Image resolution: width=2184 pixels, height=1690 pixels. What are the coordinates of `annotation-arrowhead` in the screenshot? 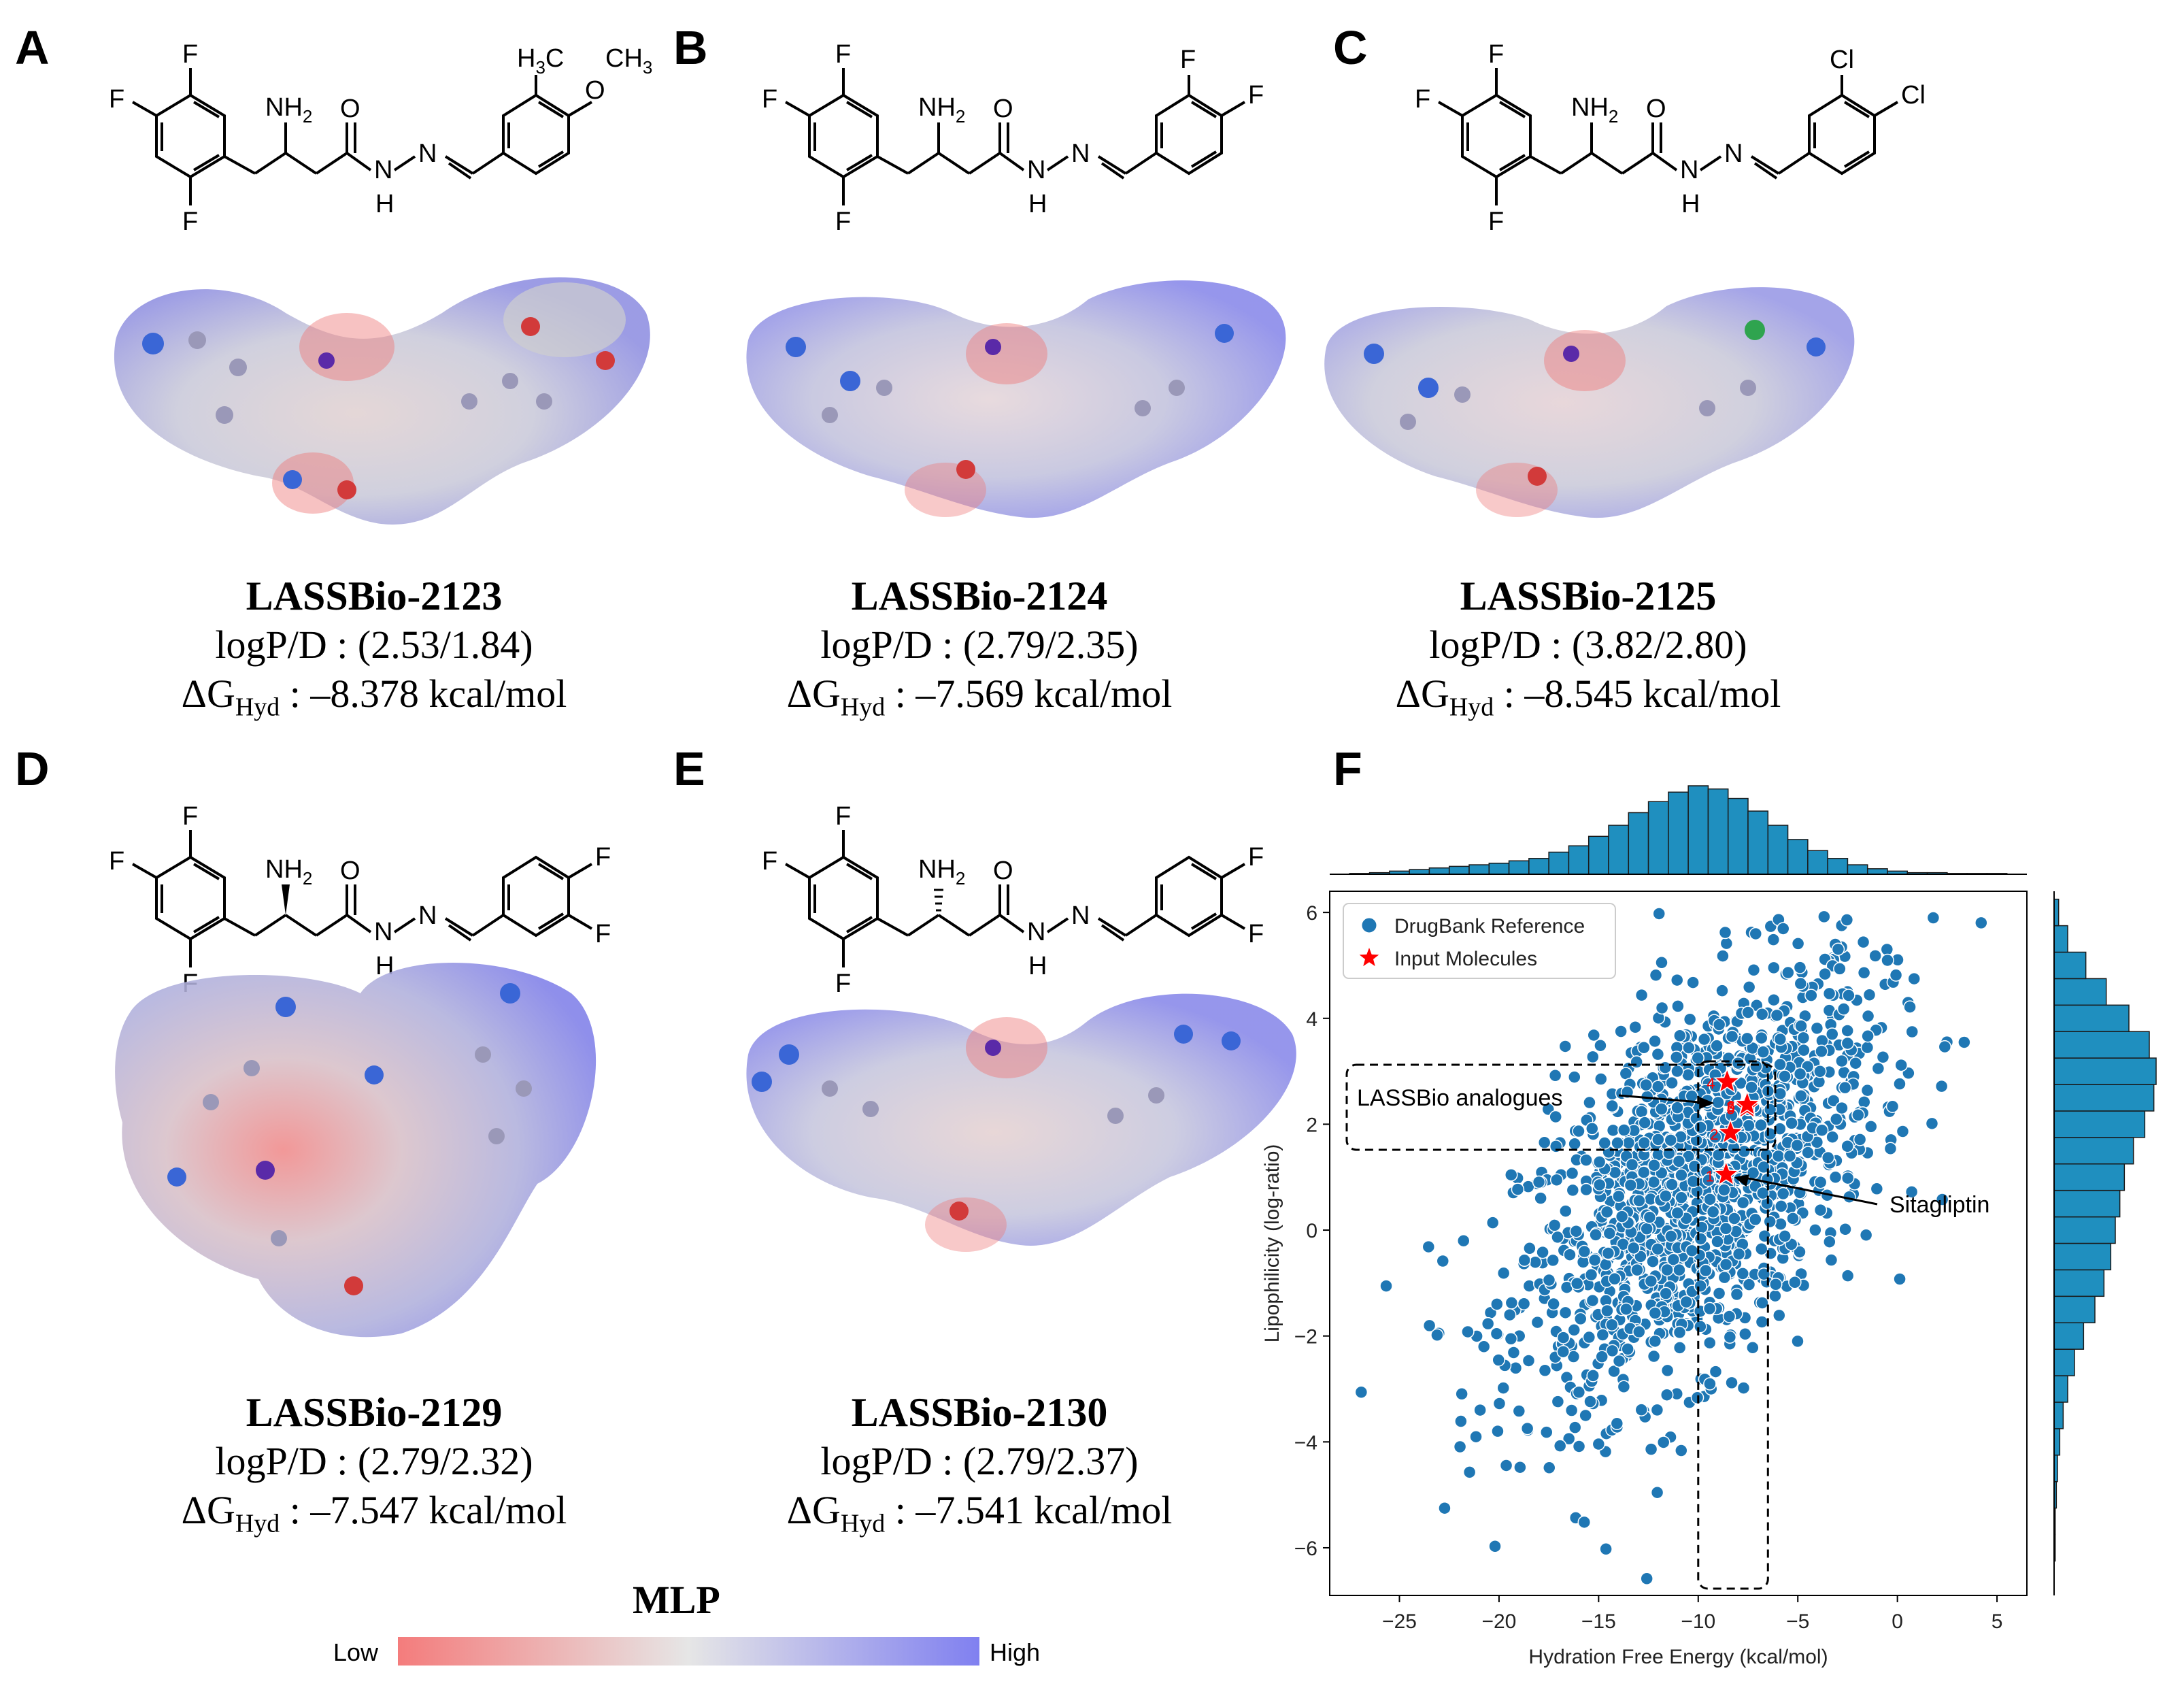 It's located at (1707, 1103).